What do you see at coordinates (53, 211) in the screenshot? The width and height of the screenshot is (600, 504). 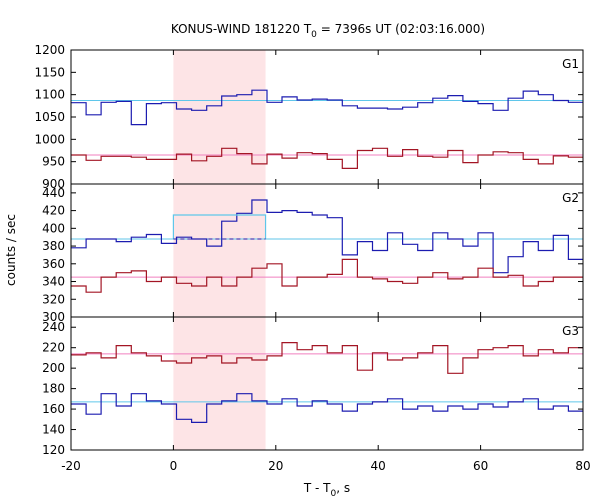 I see `y-tick-label: 420` at bounding box center [53, 211].